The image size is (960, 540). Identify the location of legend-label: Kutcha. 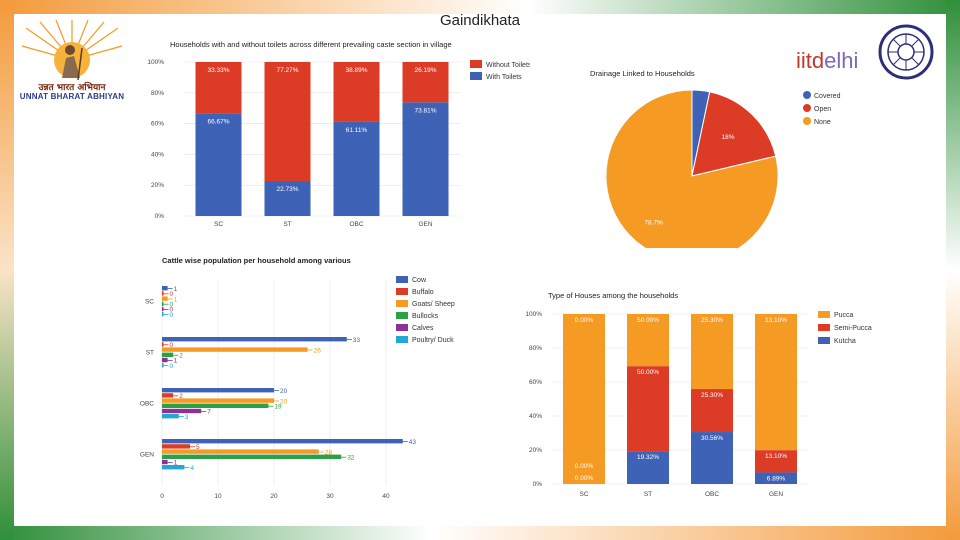
(845, 341).